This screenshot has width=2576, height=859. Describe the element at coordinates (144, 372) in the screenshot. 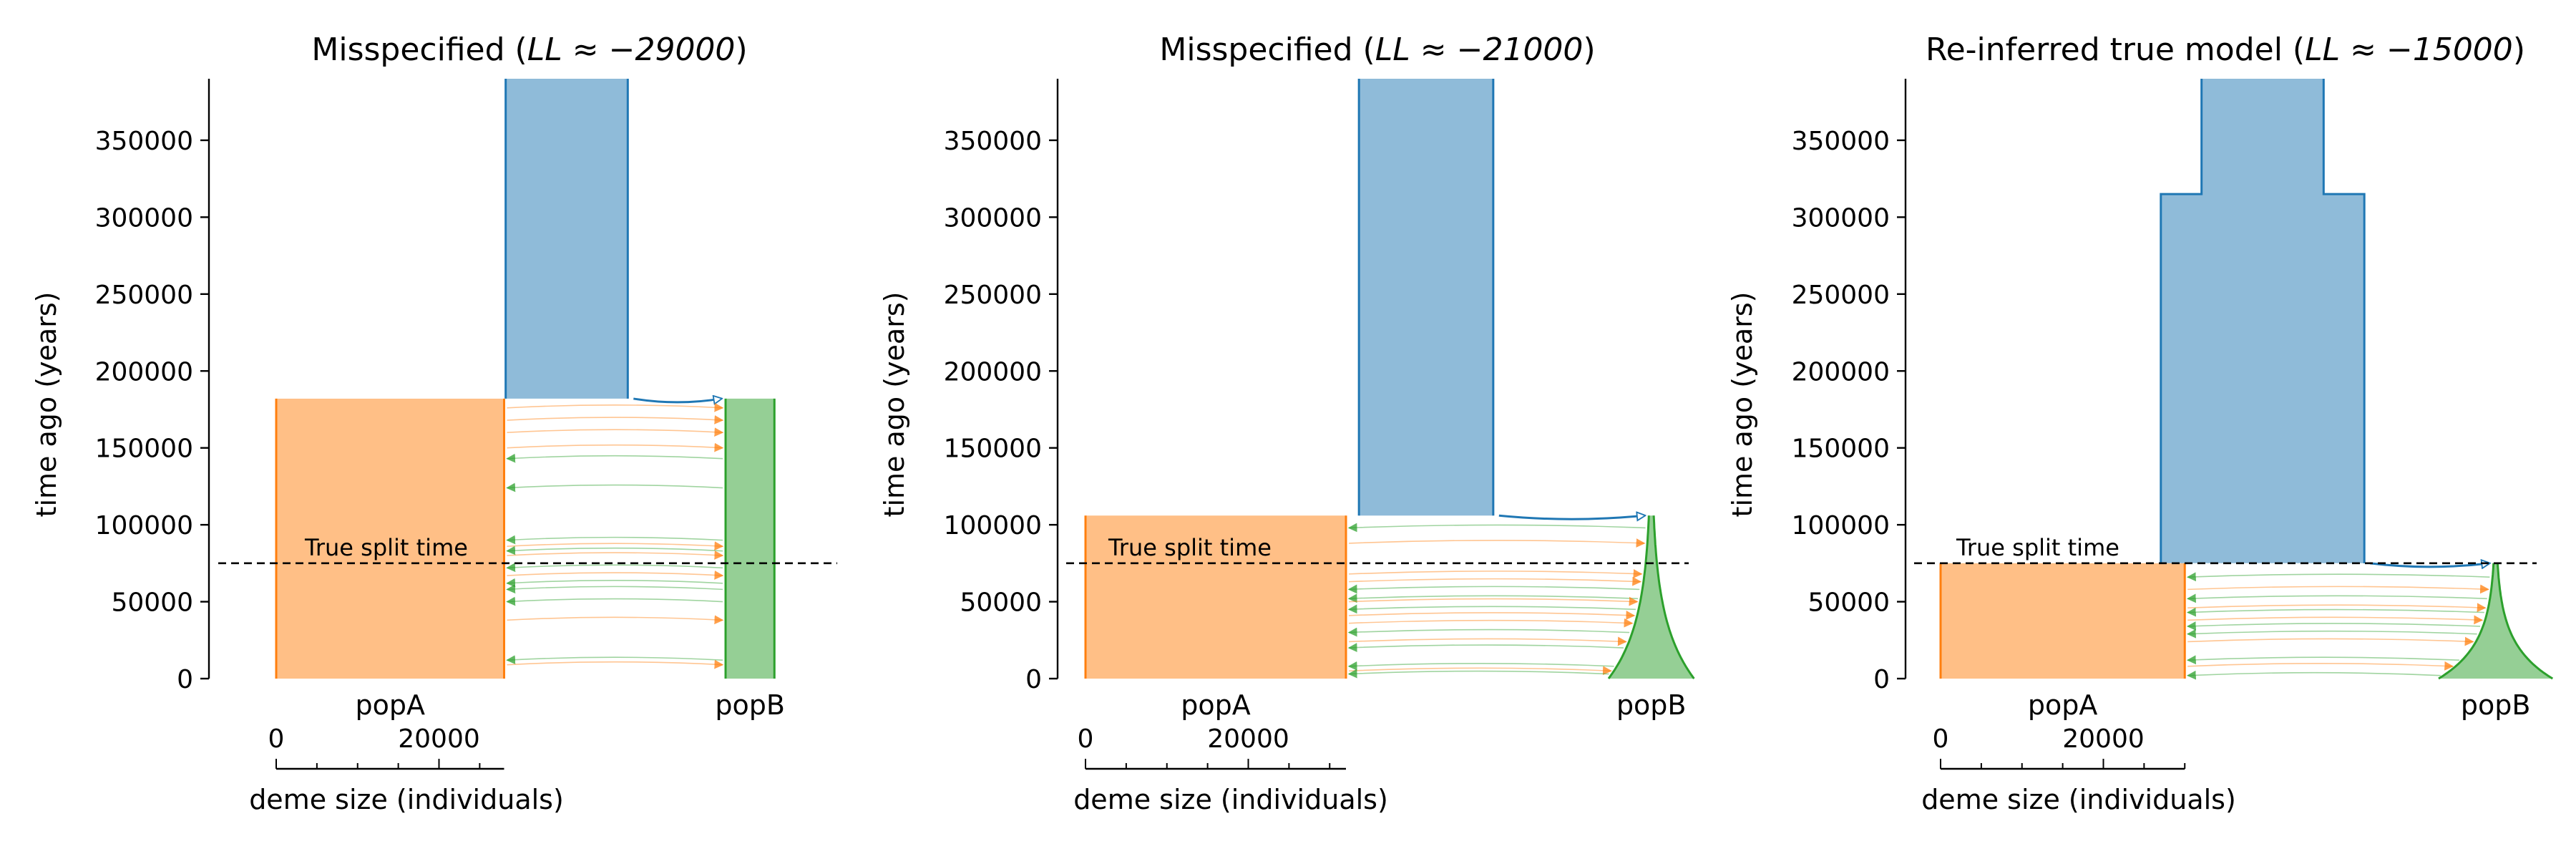

I see `panel-1-ytick-4: 200000` at that location.